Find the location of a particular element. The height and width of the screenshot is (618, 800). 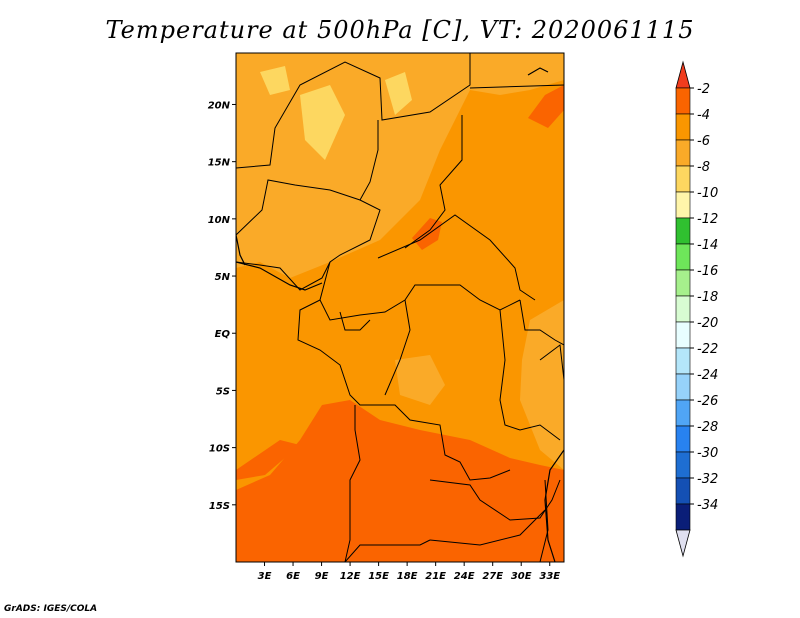

y-tick-label: EQ is located at coordinates (223, 334).